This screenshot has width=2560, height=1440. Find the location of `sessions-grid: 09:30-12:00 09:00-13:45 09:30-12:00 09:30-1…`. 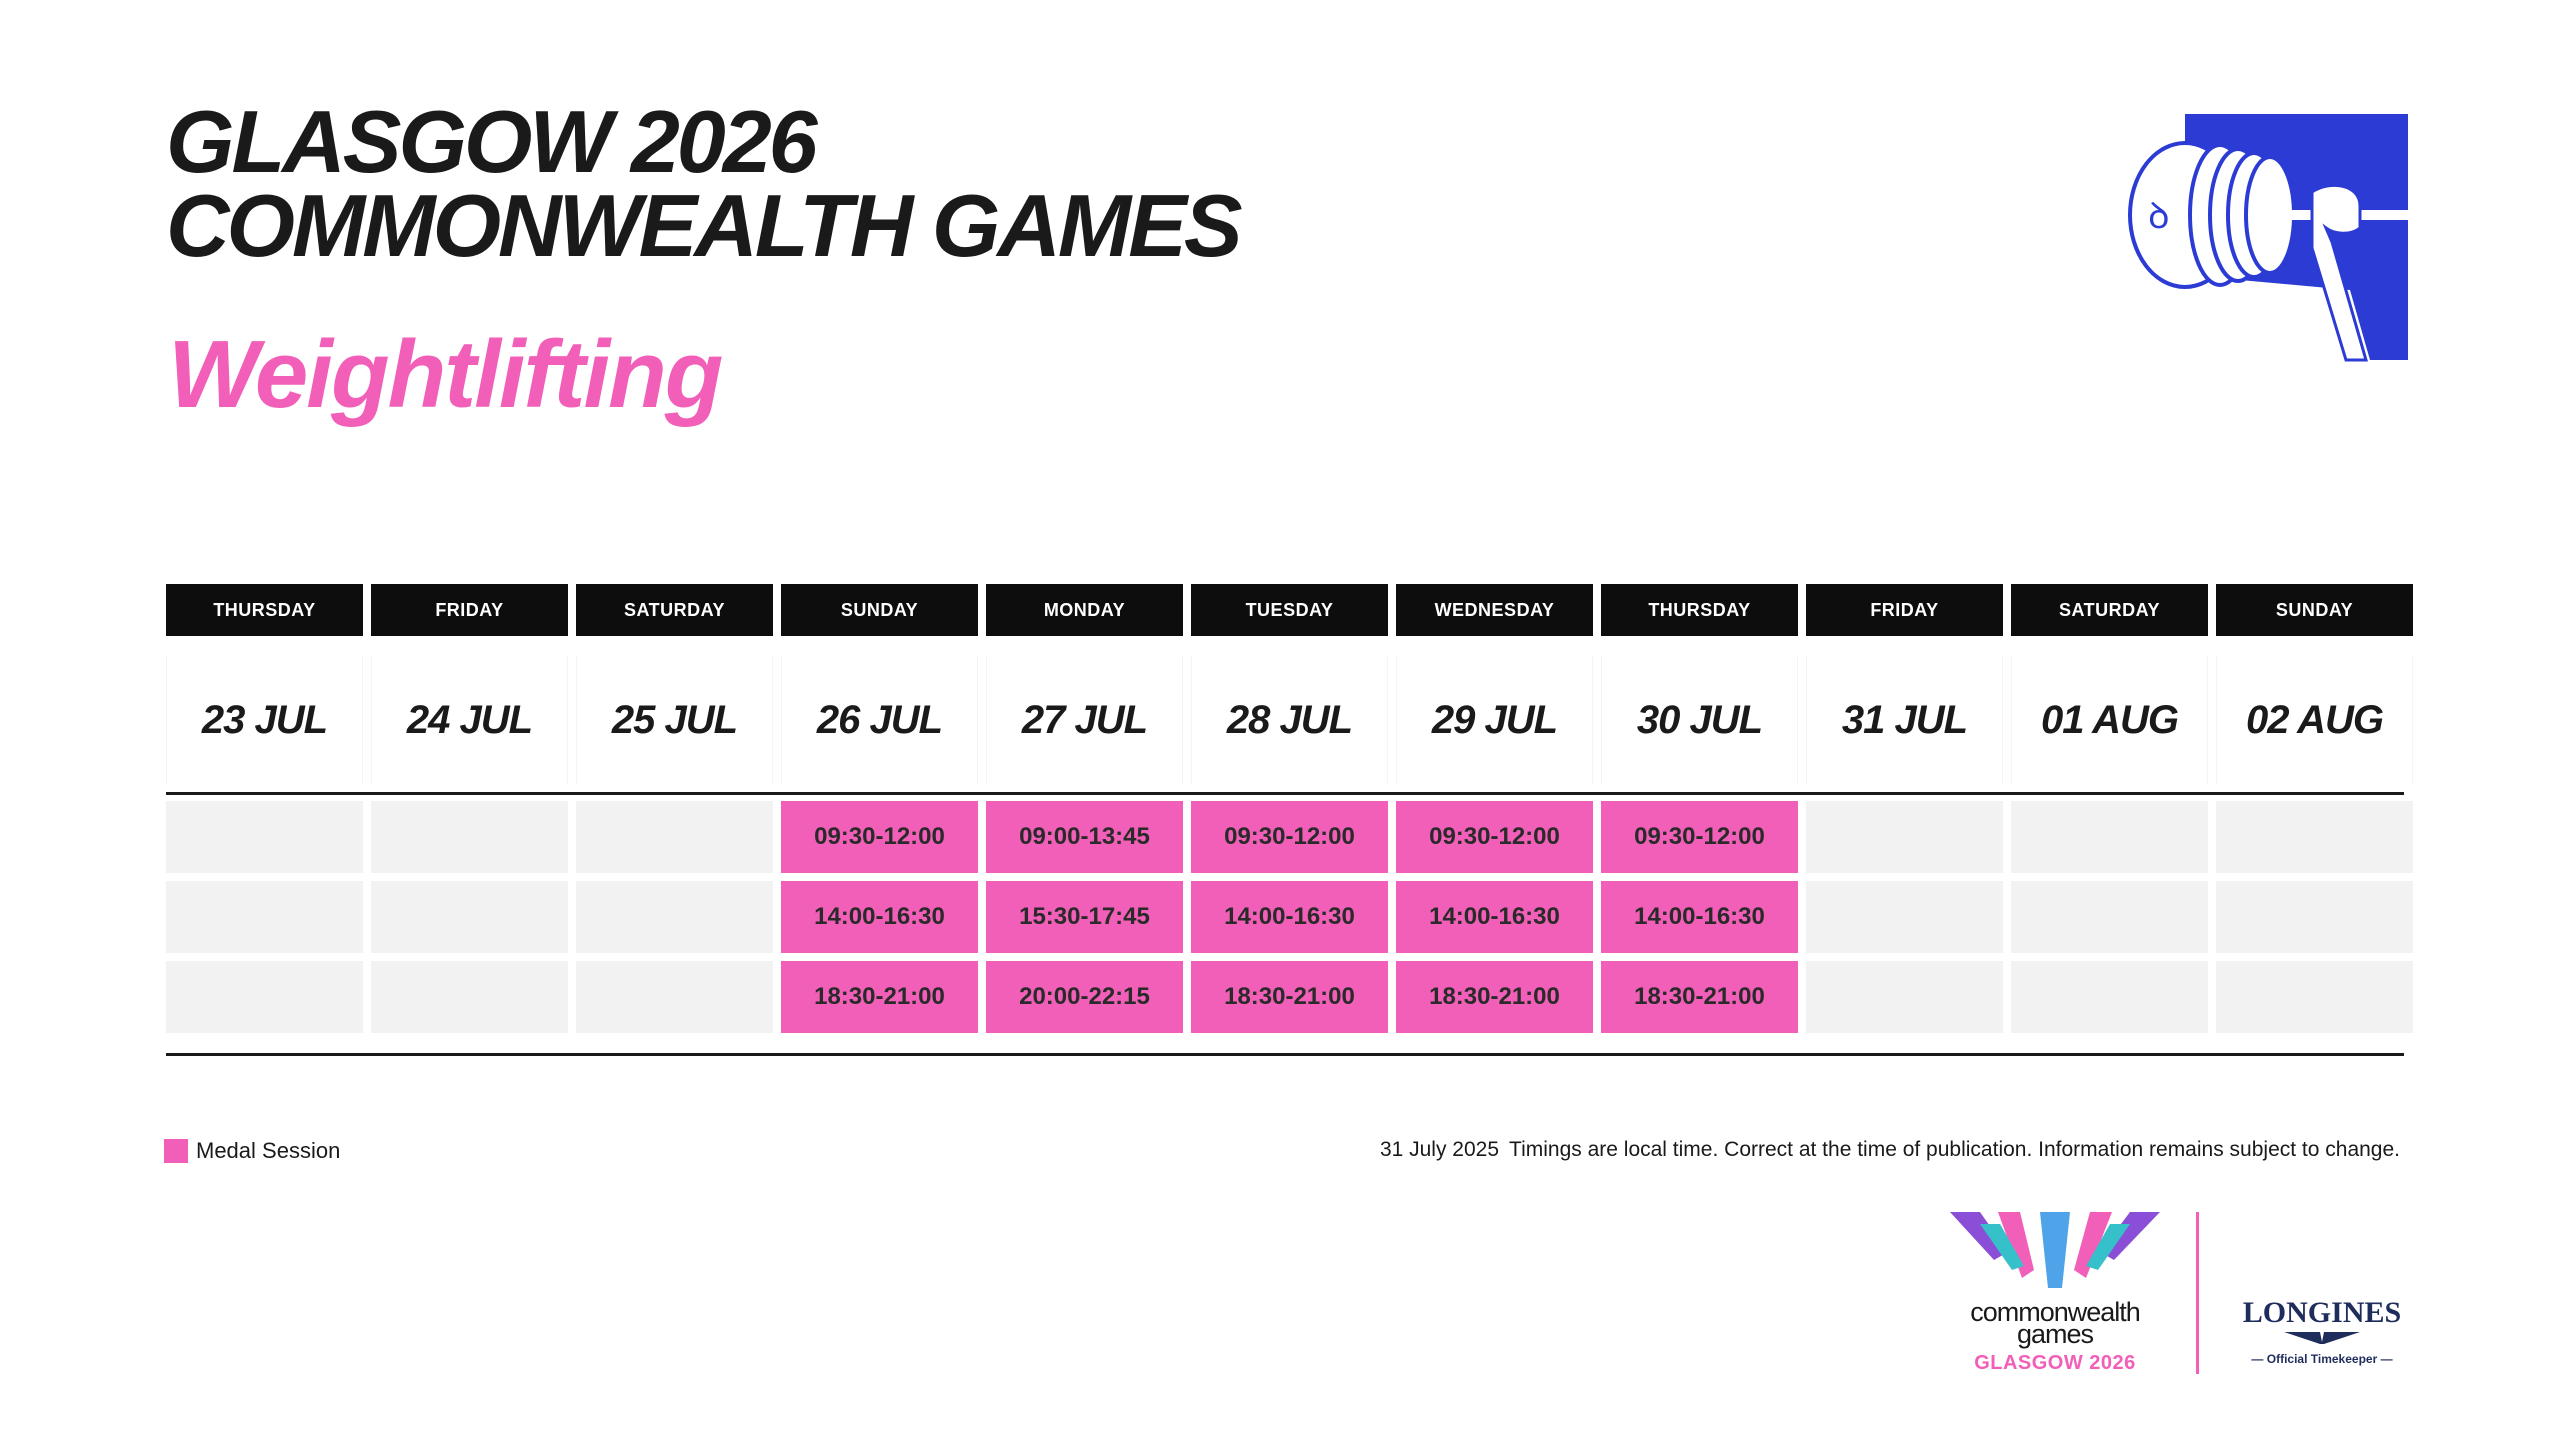

sessions-grid: 09:30-12:00 09:00-13:45 09:30-12:00 09:30-1… is located at coordinates (1289, 917).